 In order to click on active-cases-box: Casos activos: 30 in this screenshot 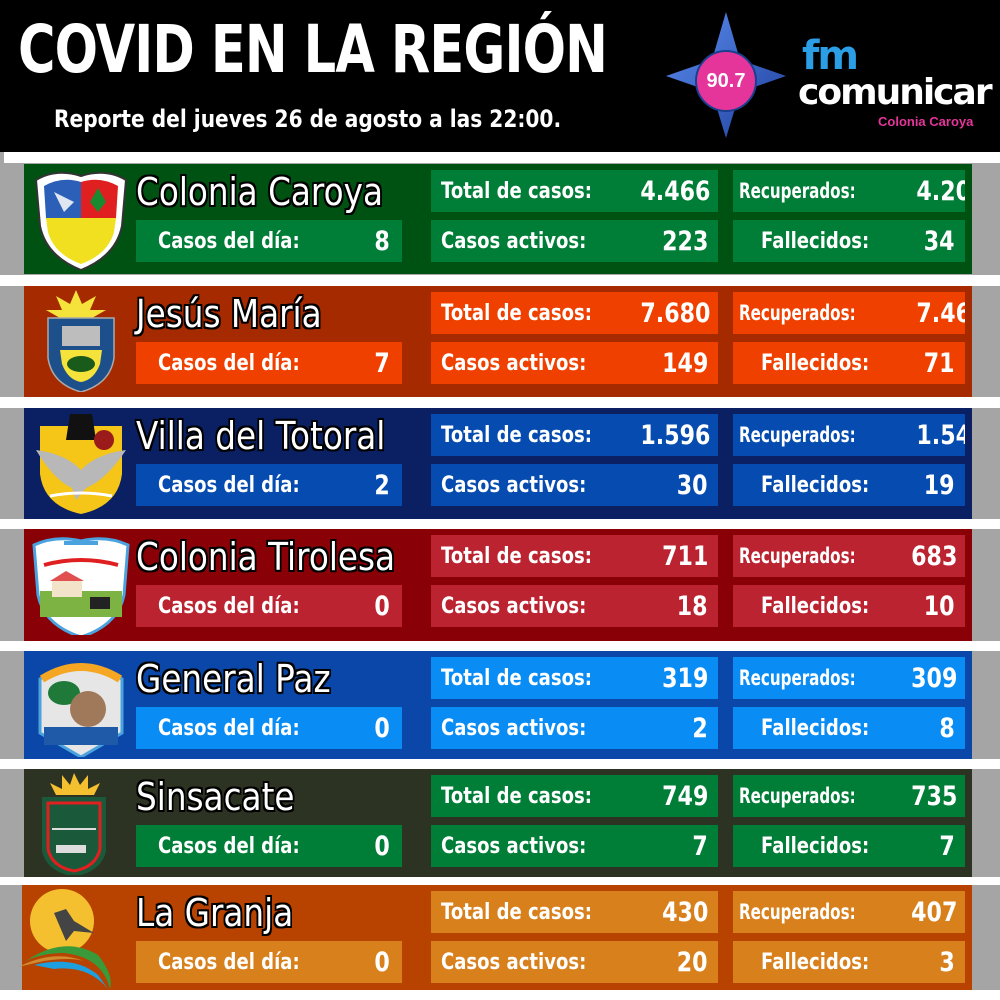, I will do `click(574, 485)`.